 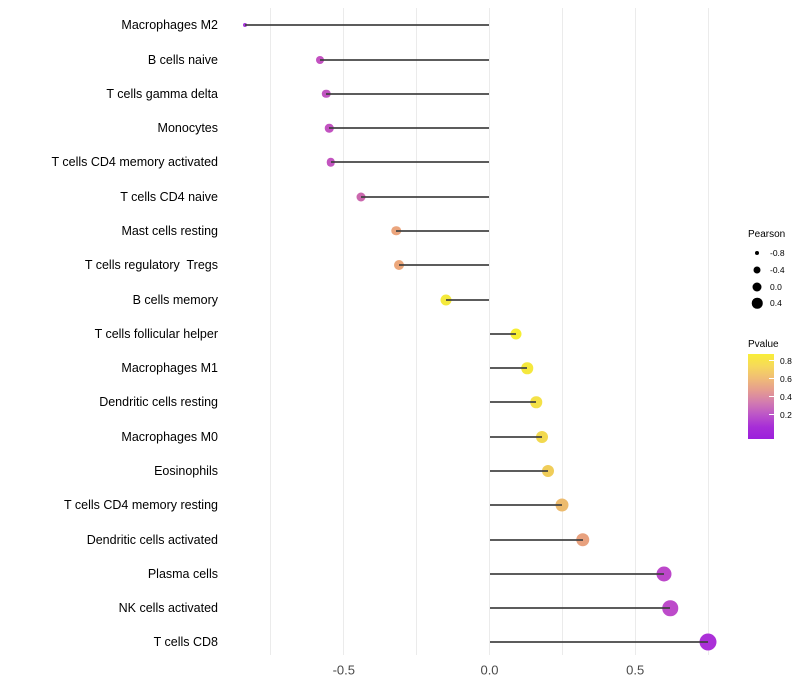 I want to click on row-label: T cells follicular helper, so click(x=156, y=333).